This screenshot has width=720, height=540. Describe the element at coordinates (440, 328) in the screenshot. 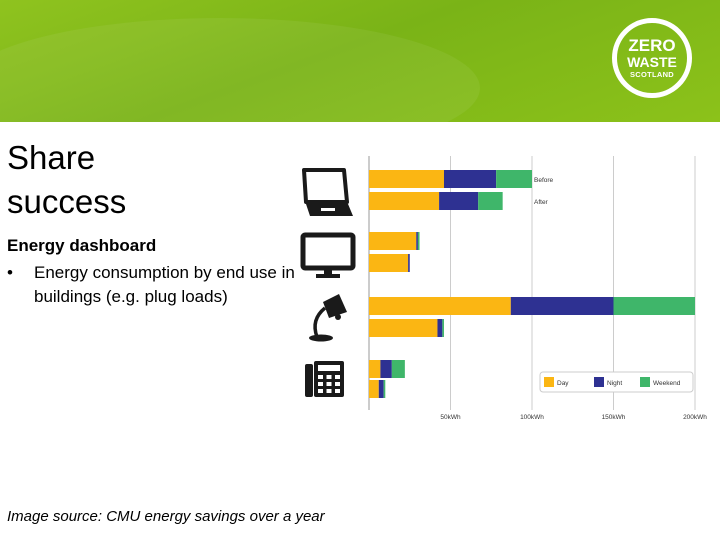

I see `bar-desk-lamp-after-night` at that location.